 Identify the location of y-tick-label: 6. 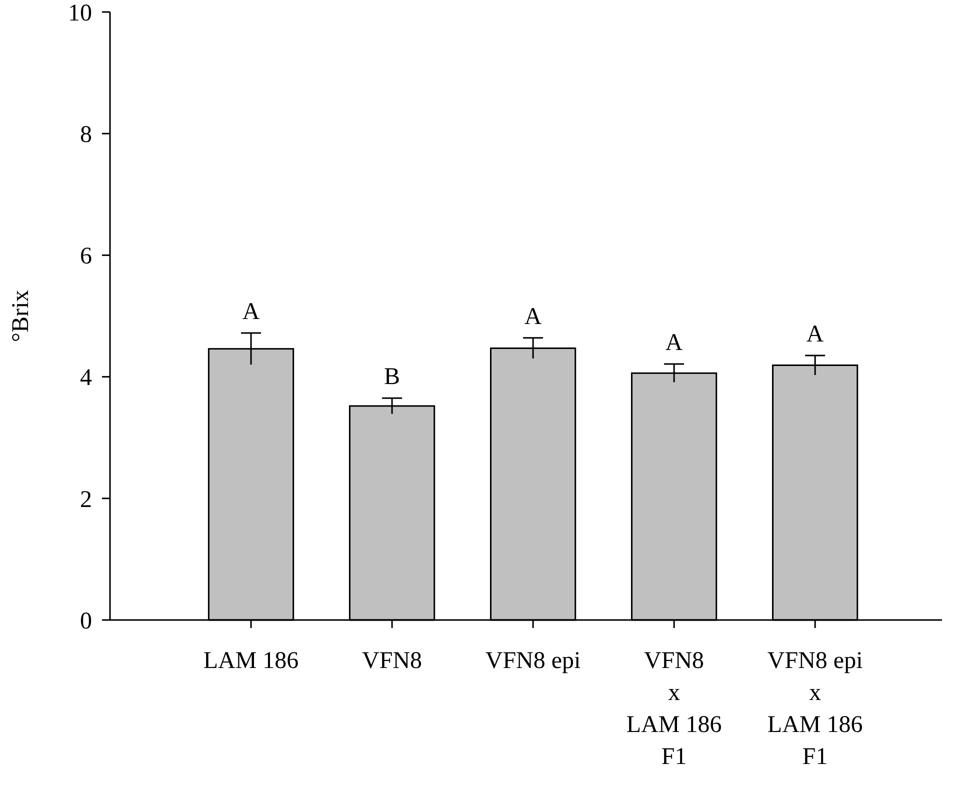
(86, 257).